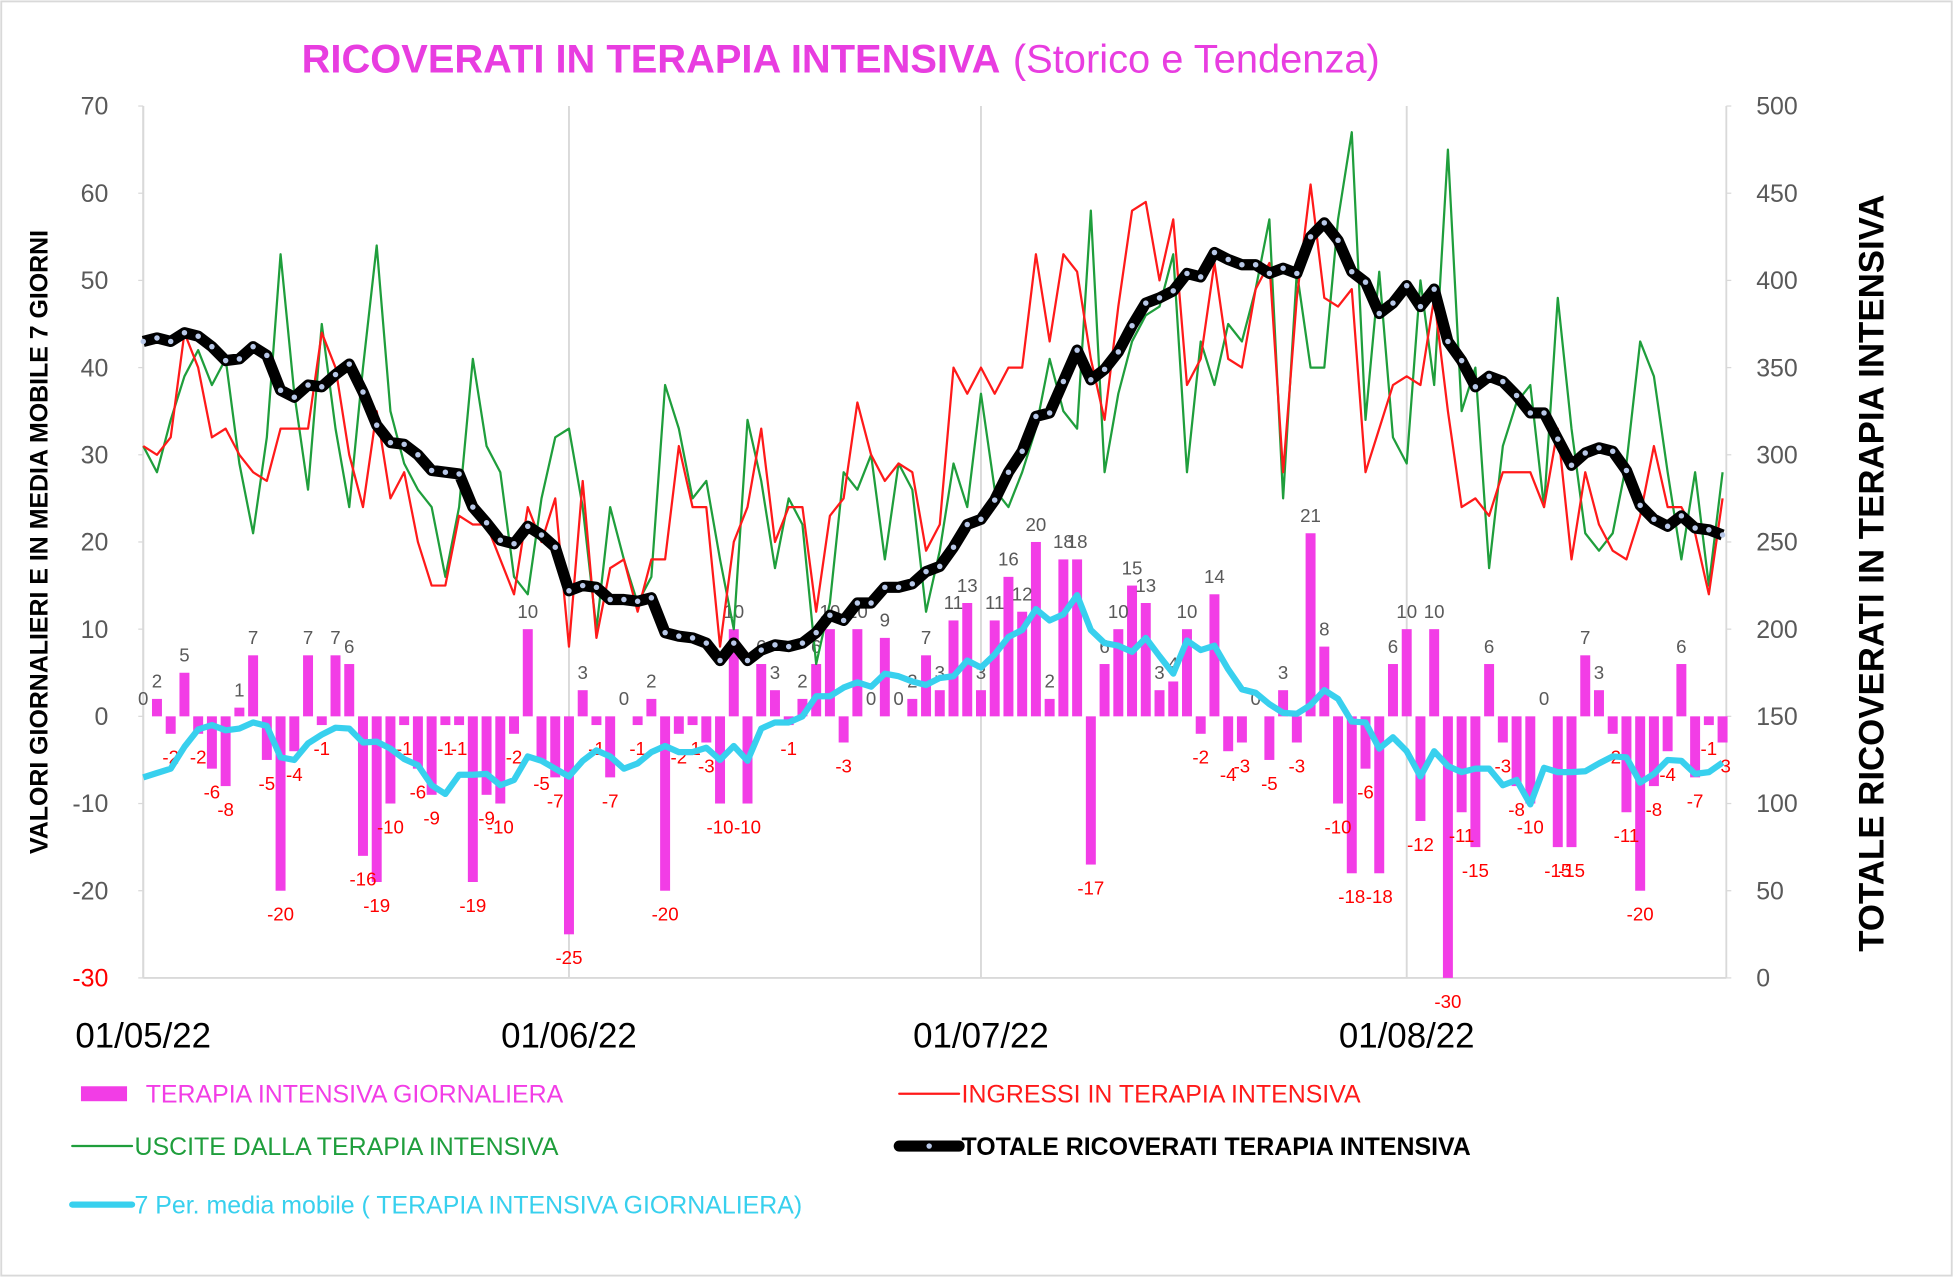 Image resolution: width=1953 pixels, height=1277 pixels. Describe the element at coordinates (665, 914) in the screenshot. I see `data-label: -20` at that location.